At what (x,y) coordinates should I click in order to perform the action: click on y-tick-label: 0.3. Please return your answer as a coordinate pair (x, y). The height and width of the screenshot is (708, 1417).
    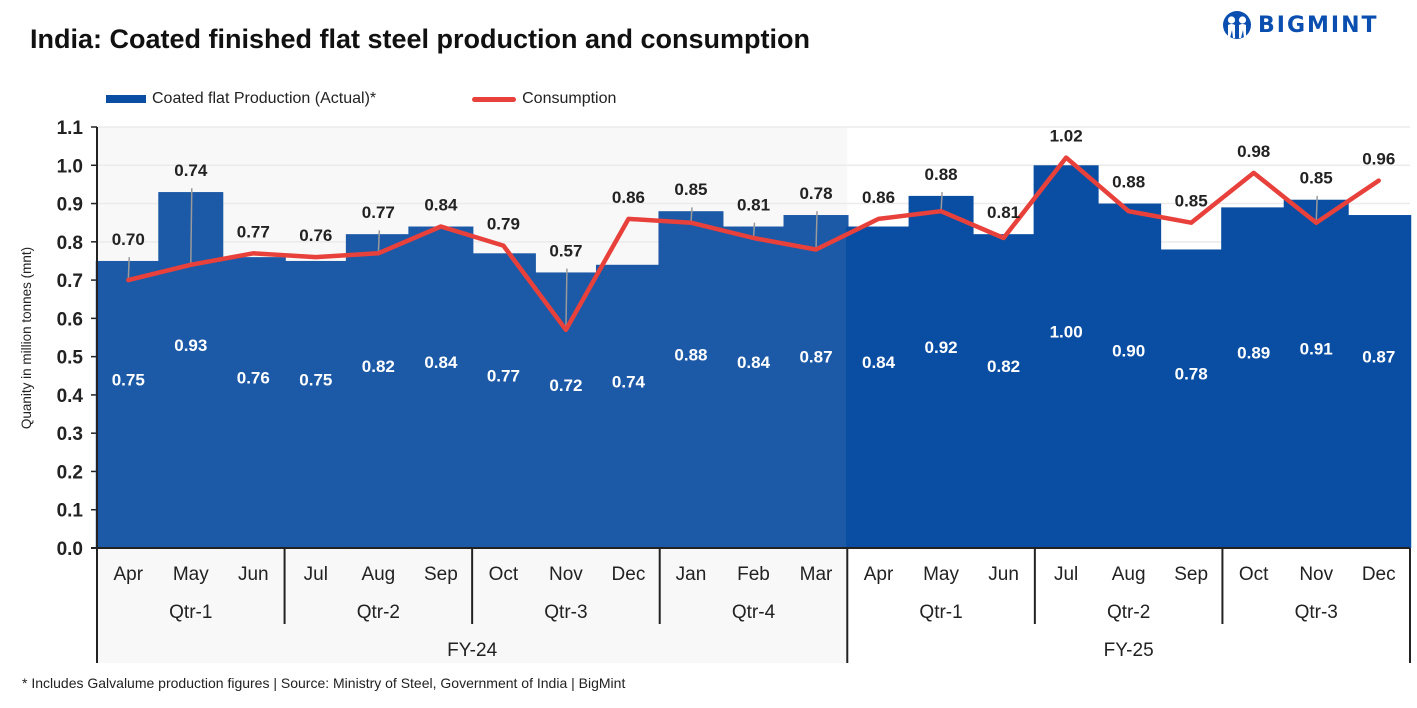
    Looking at the image, I should click on (70, 434).